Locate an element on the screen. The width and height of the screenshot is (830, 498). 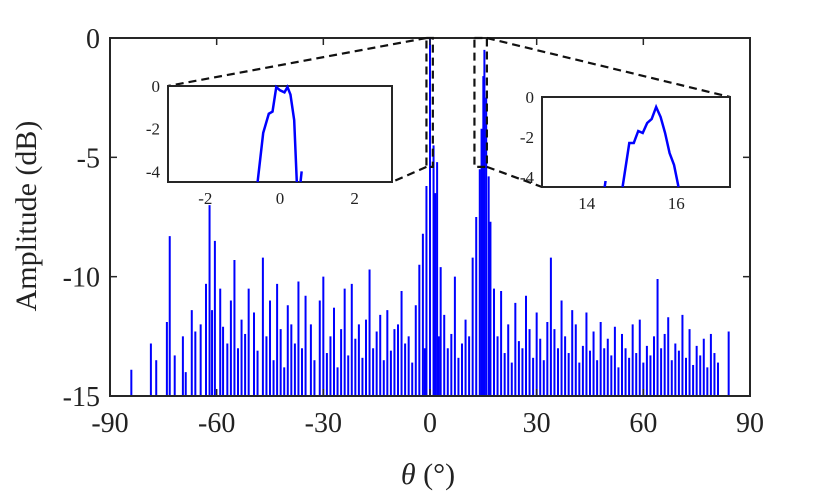
inset-0: -2 0 2 0 -2 -4 is located at coordinates (269, 142).